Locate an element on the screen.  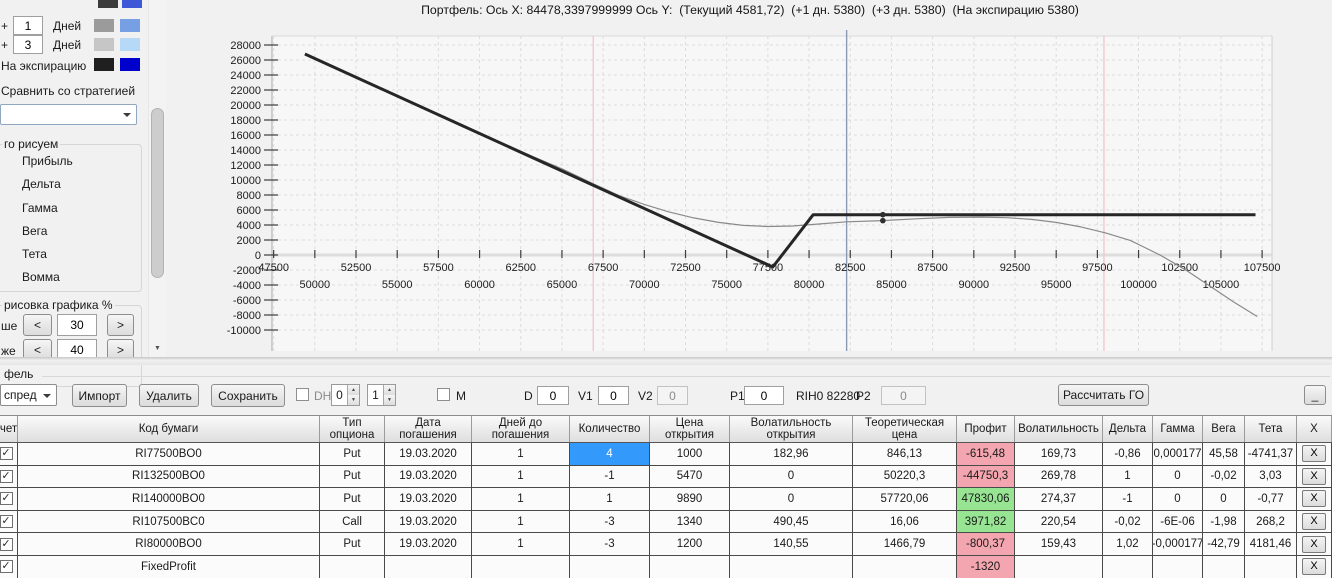
days-3-input is located at coordinates (28, 44).